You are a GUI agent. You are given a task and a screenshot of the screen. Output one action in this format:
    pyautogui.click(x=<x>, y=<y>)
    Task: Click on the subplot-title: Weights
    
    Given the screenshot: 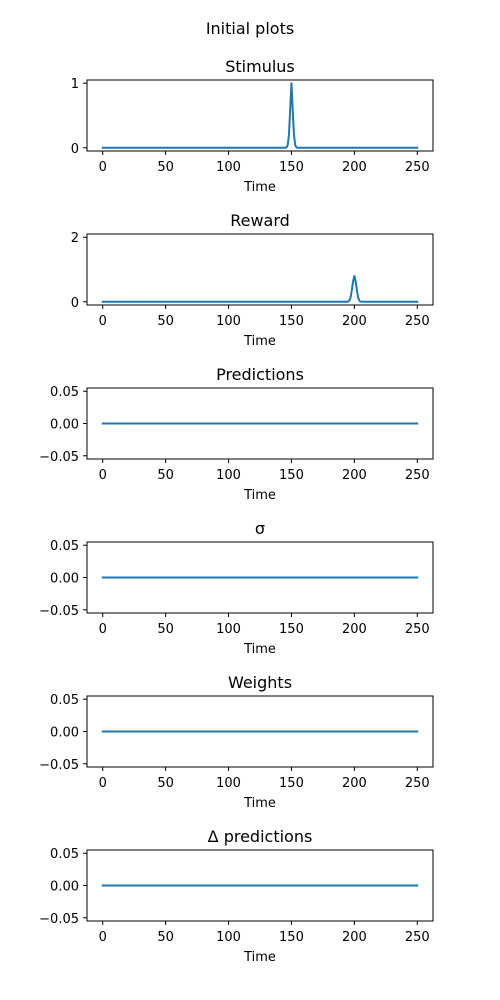 What is the action you would take?
    pyautogui.click(x=260, y=682)
    